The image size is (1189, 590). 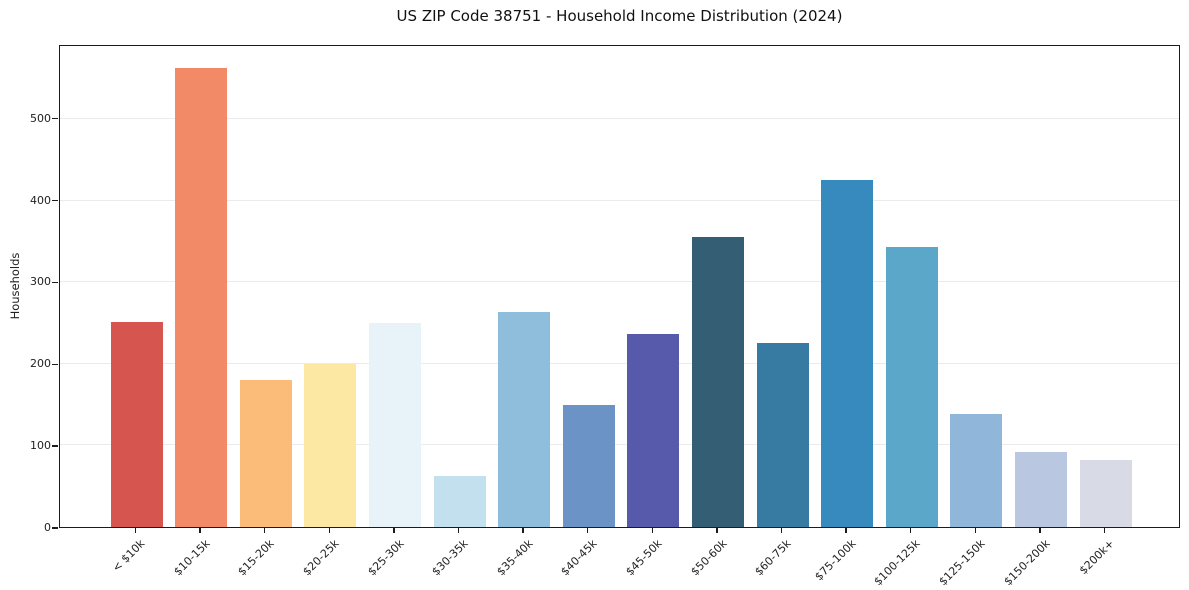 What do you see at coordinates (847, 353) in the screenshot?
I see `bar-$75-100k` at bounding box center [847, 353].